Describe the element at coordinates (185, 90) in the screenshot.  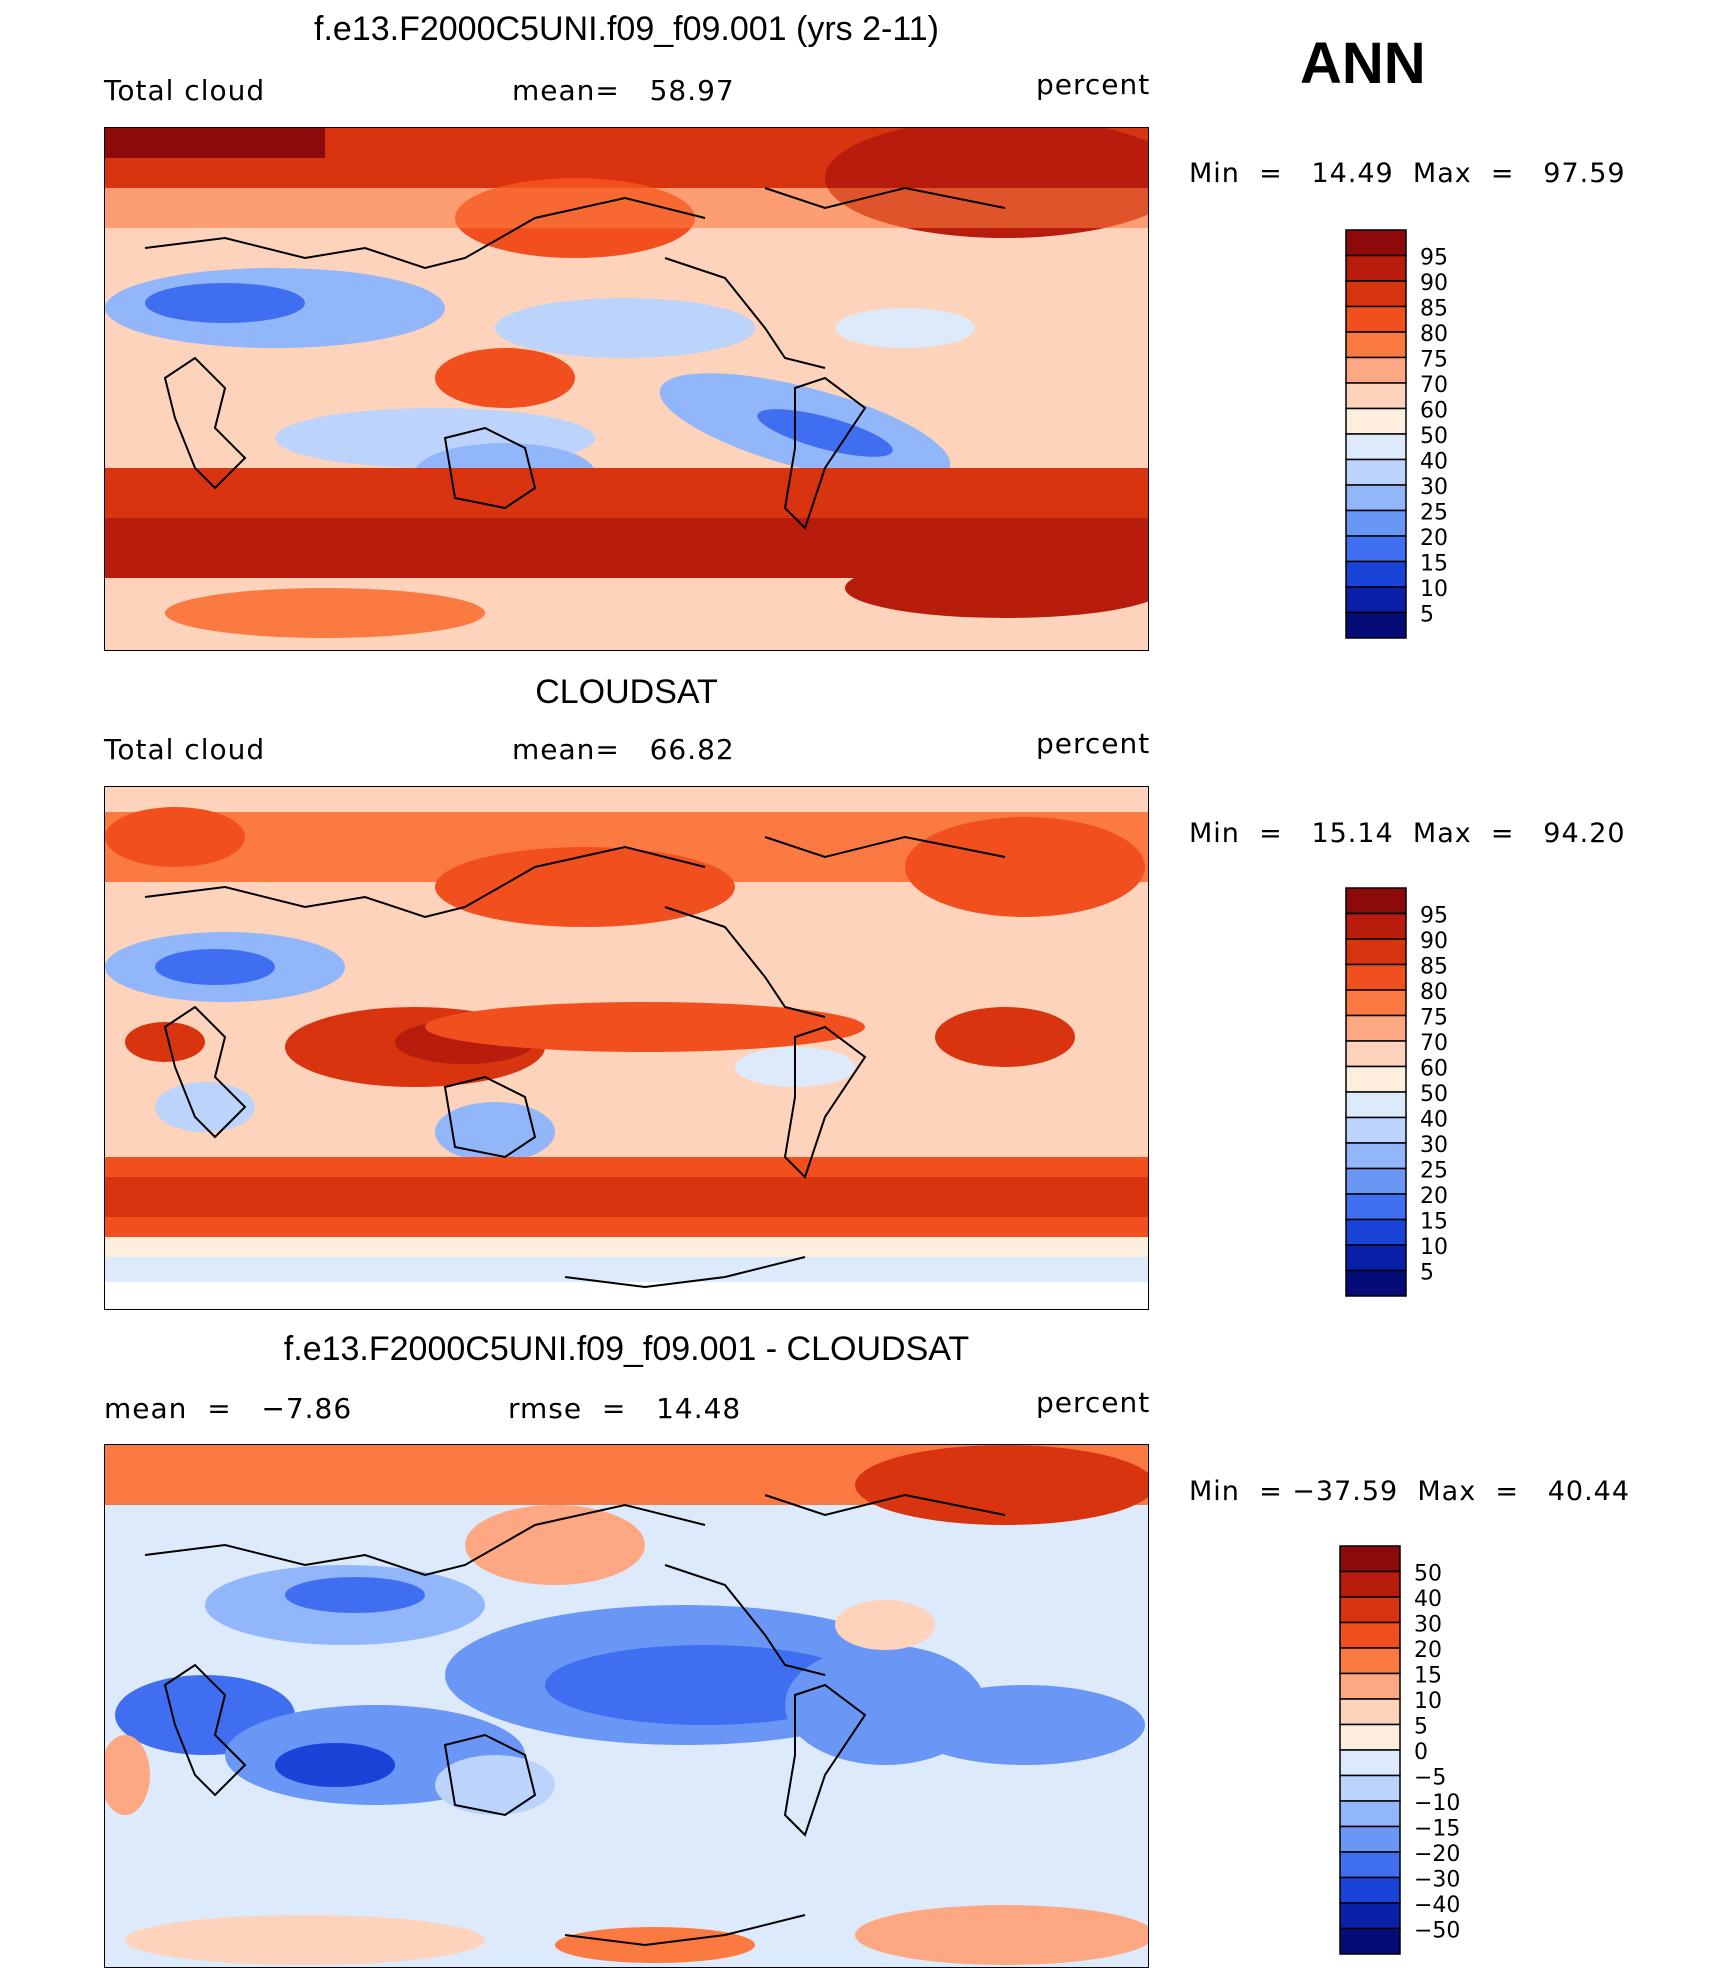
I see `panel-1-variable: Total cloud` at that location.